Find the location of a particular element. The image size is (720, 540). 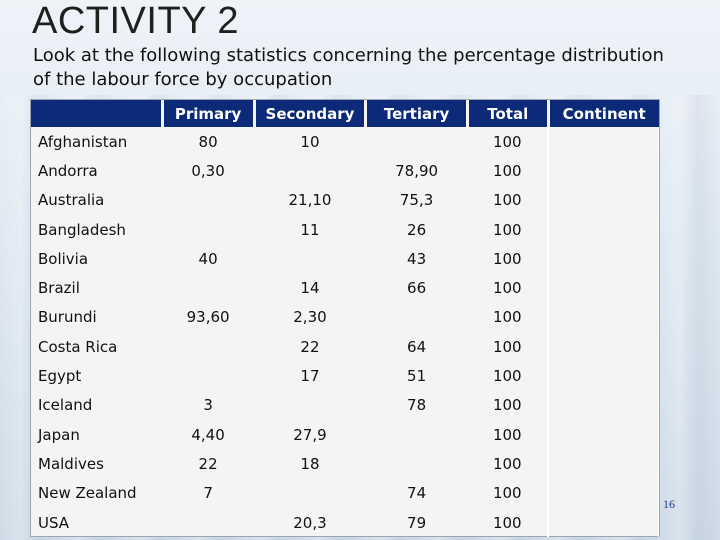

table-row: Bolivia 40 43 100 is located at coordinates (345, 259).